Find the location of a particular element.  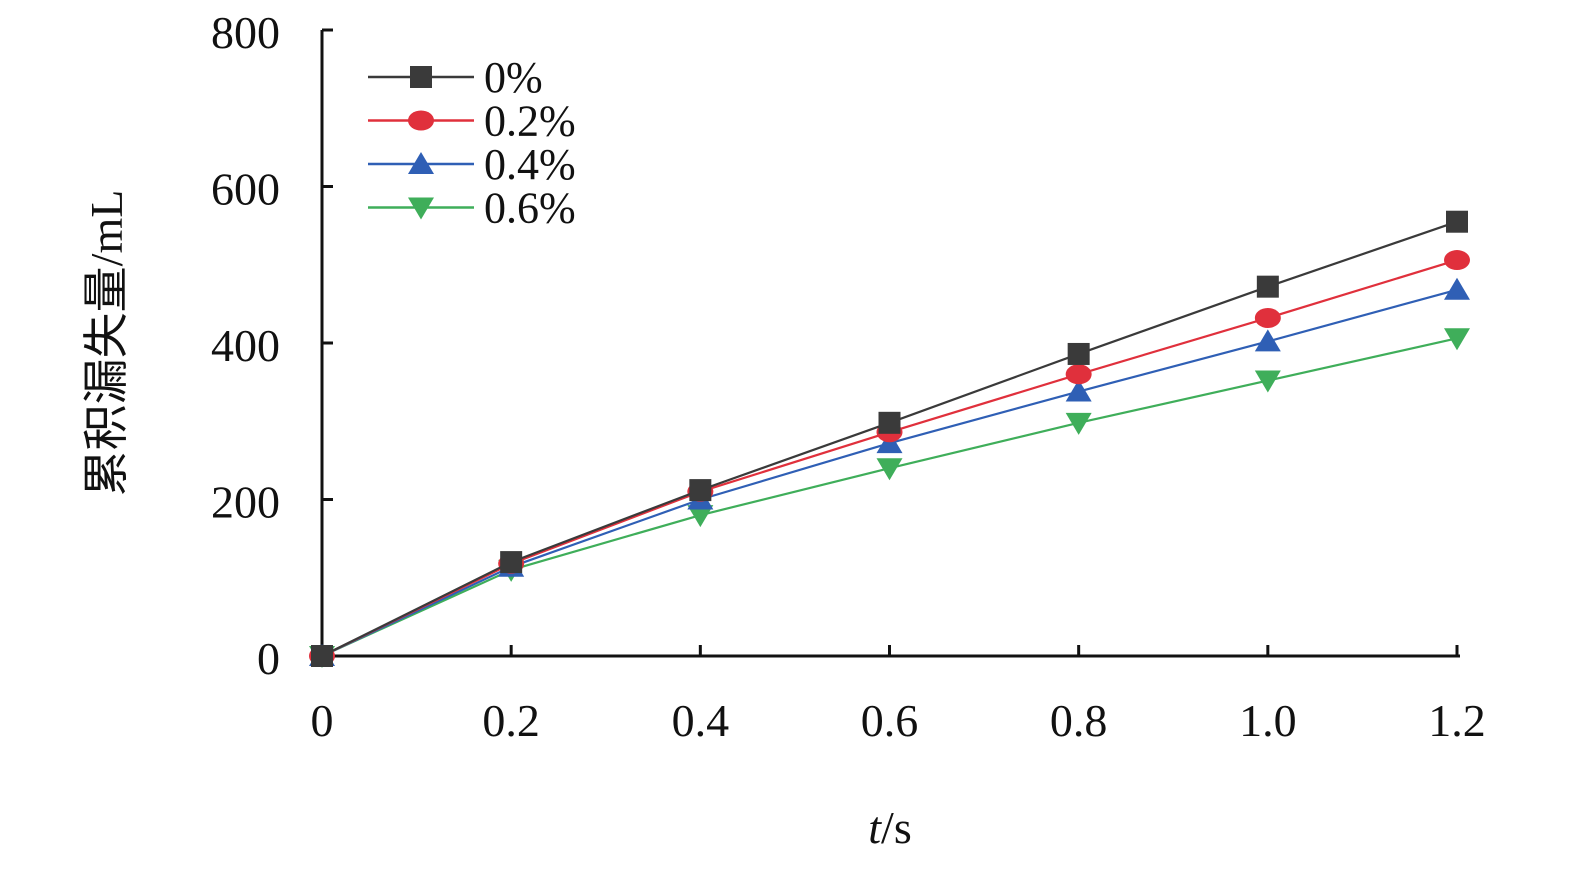

legend: 0%0.2%0.4%0.6% is located at coordinates (472, 143).